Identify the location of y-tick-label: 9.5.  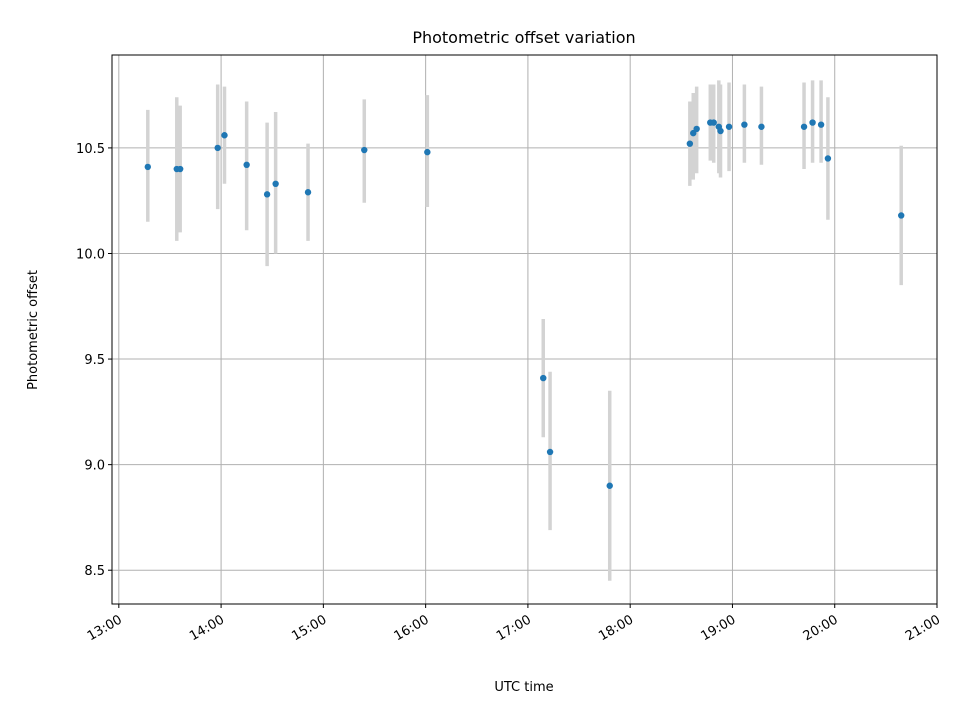
(94, 360).